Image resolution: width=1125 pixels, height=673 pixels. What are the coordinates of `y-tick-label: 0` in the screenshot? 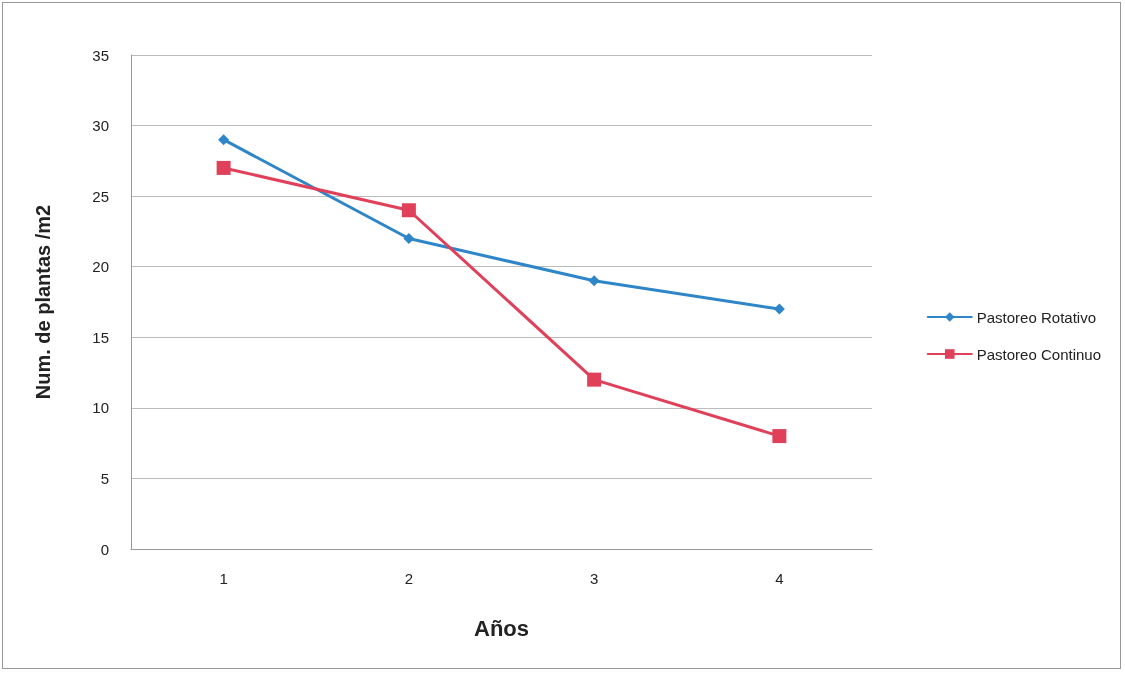 It's located at (104, 549).